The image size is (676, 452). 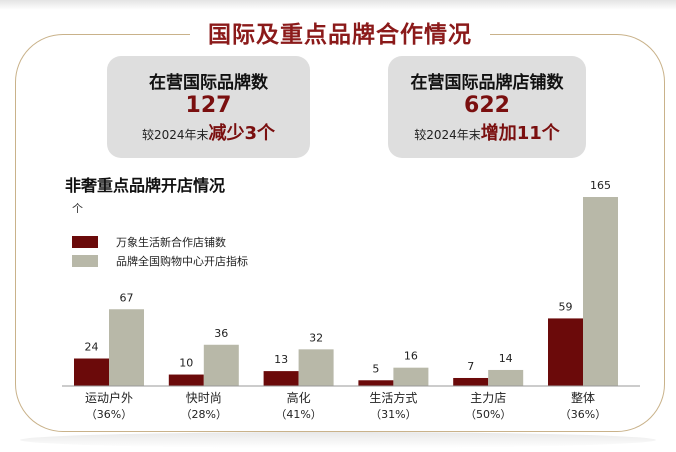 I want to click on category-note: （50%）, so click(x=488, y=414).